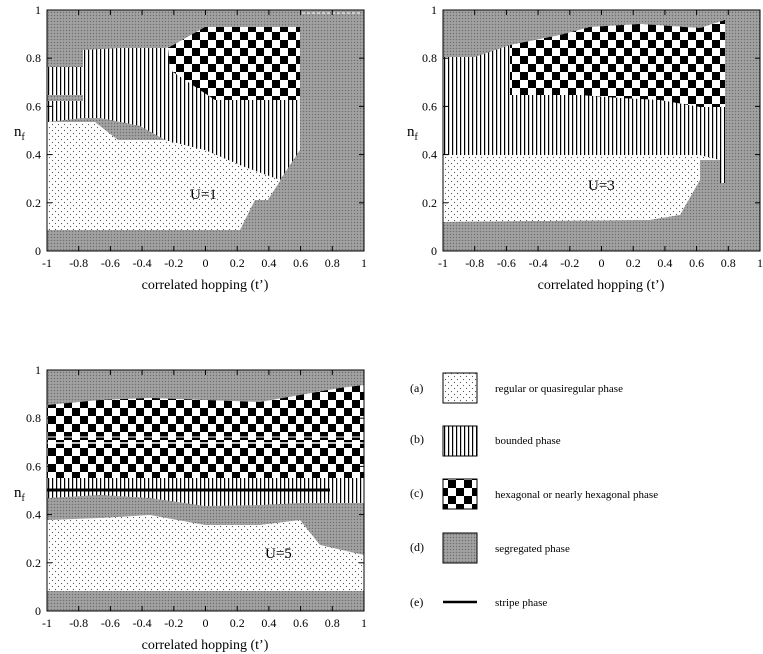 This screenshot has width=763, height=654. I want to click on legend-item-e: (e) stripe phase, so click(478, 602).